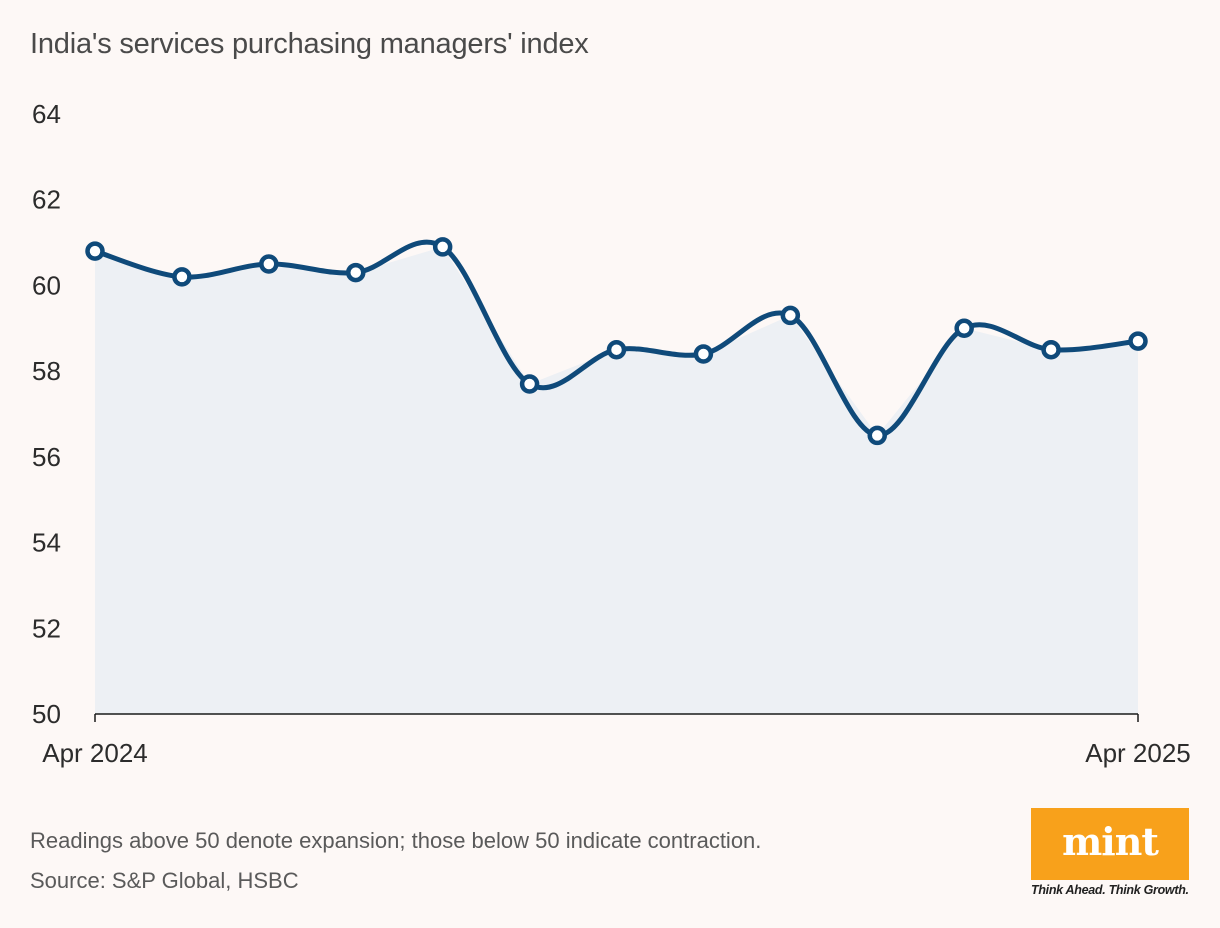  I want to click on y-tick-label: 60, so click(46, 285).